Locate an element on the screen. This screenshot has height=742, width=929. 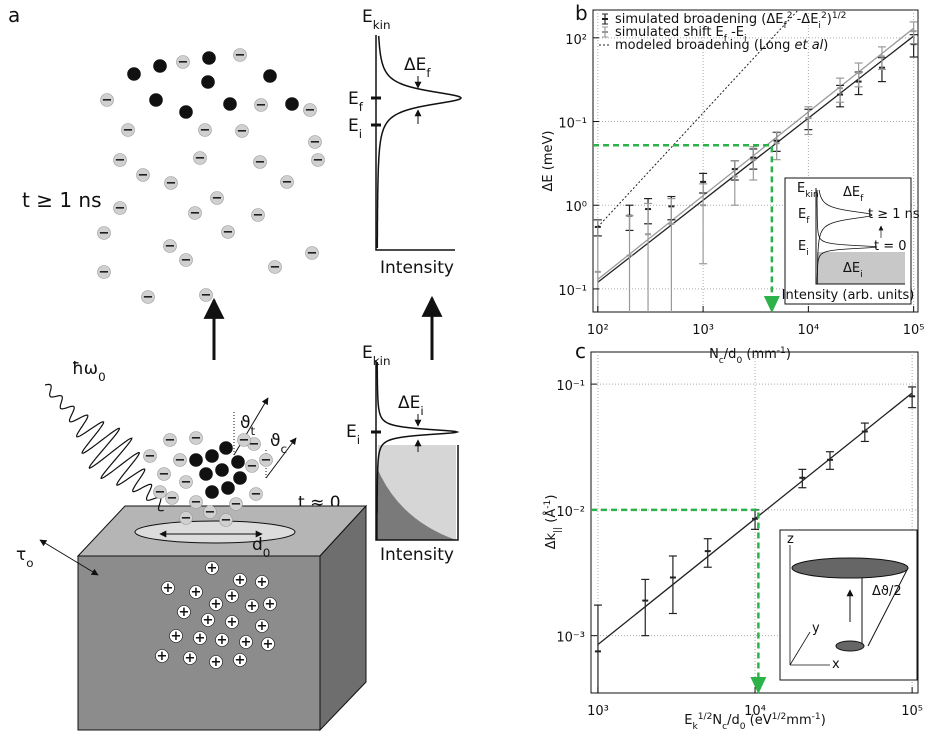
text-part: Δk is located at coordinates (551, 541).